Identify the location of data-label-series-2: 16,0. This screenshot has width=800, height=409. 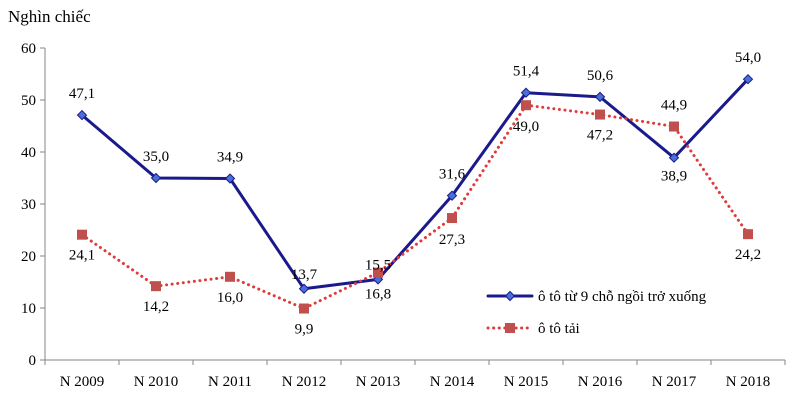
(230, 298).